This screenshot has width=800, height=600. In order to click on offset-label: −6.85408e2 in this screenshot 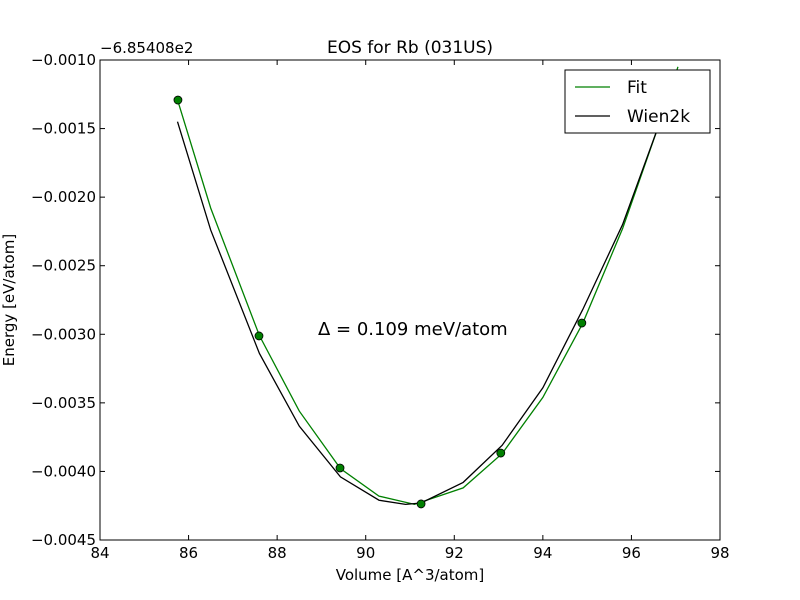, I will do `click(146, 48)`.